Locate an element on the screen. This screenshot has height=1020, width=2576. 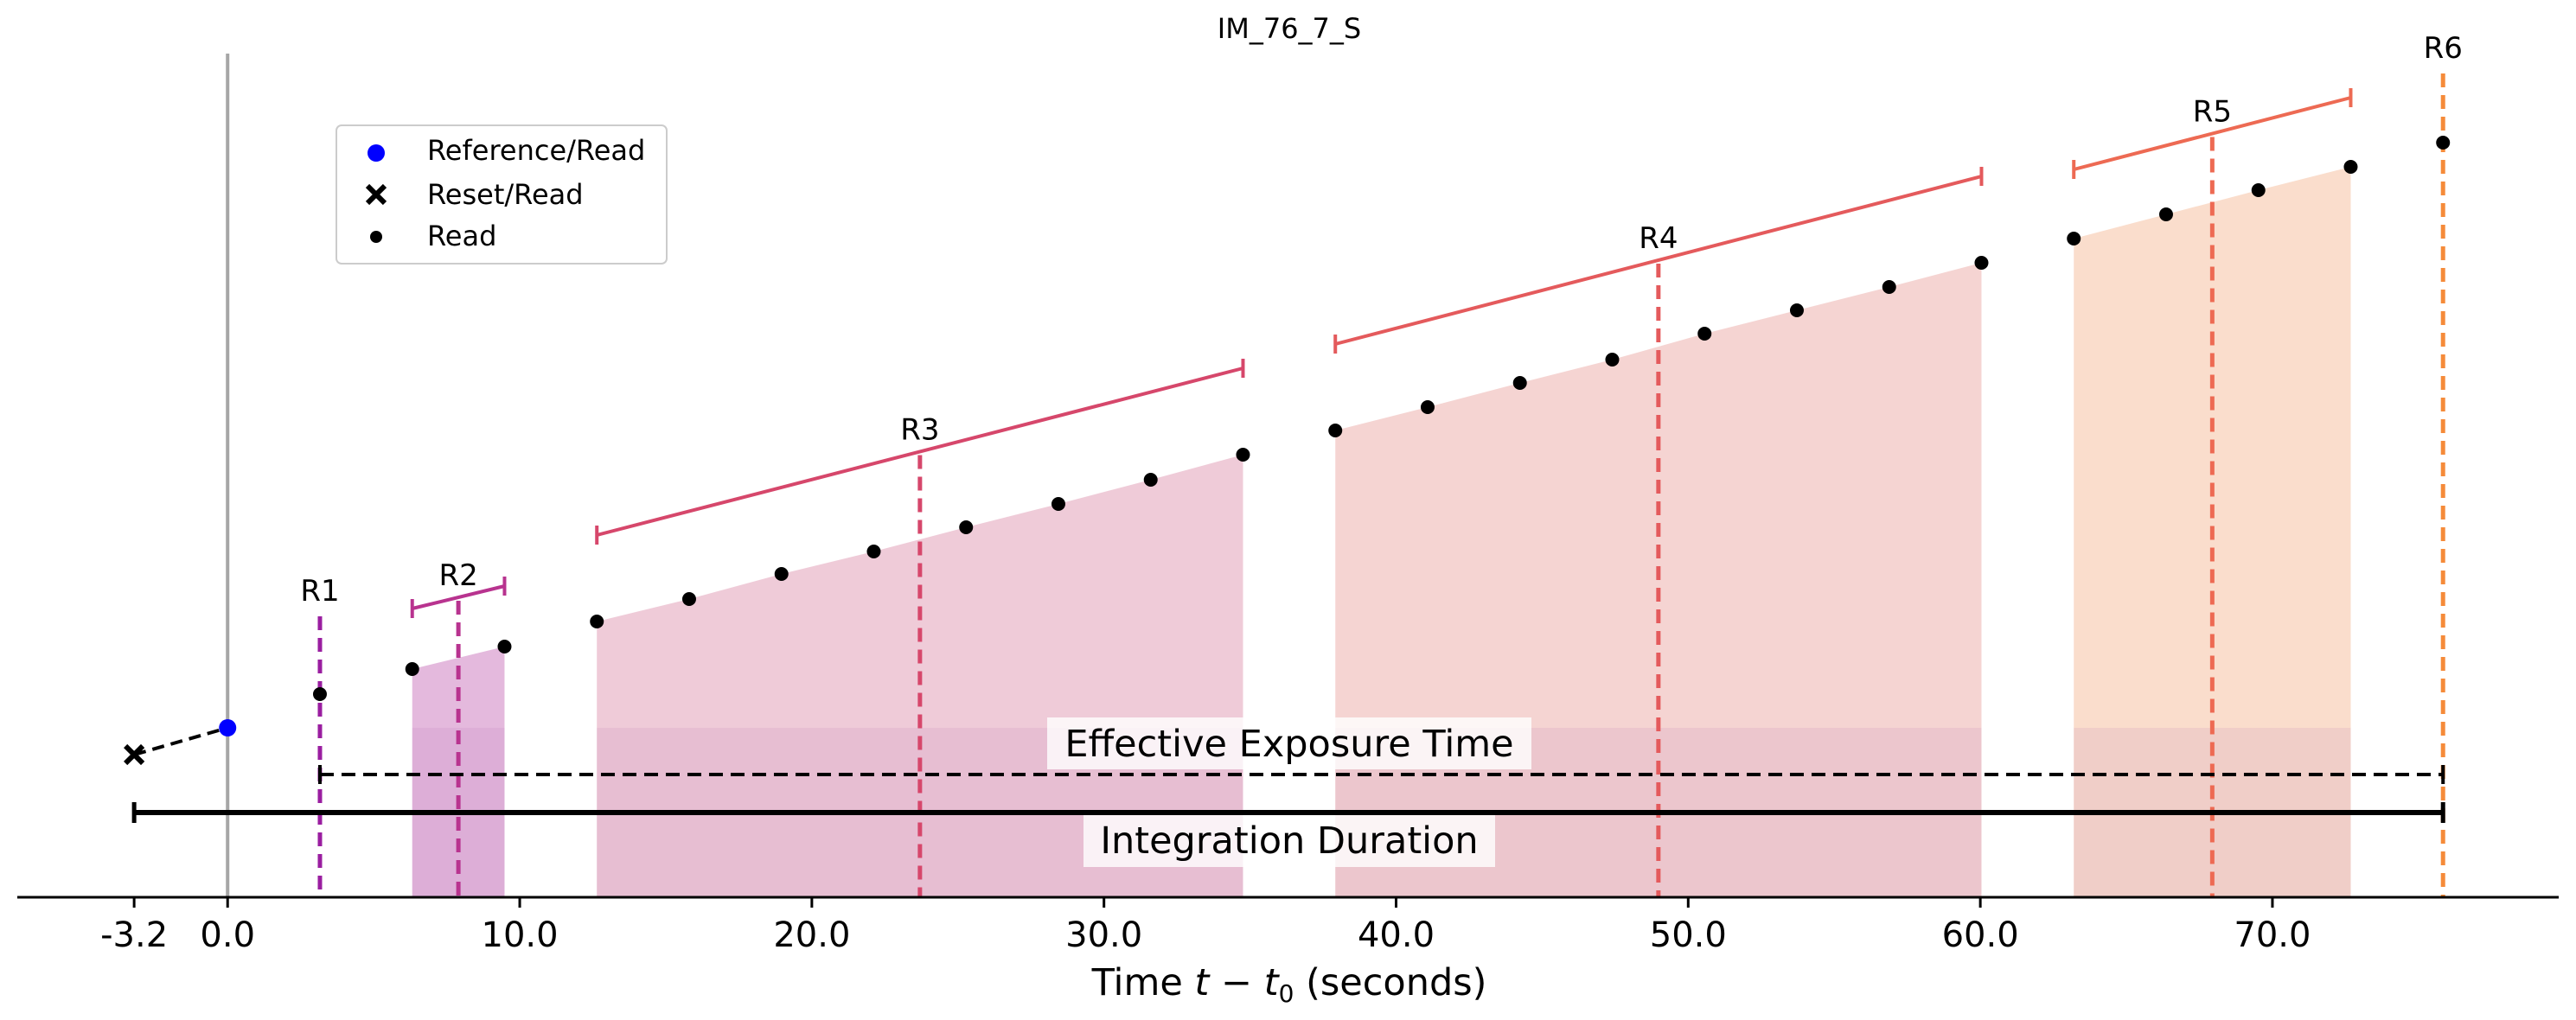
effective-exposure-label: Effective Exposure Time is located at coordinates (1288, 745).